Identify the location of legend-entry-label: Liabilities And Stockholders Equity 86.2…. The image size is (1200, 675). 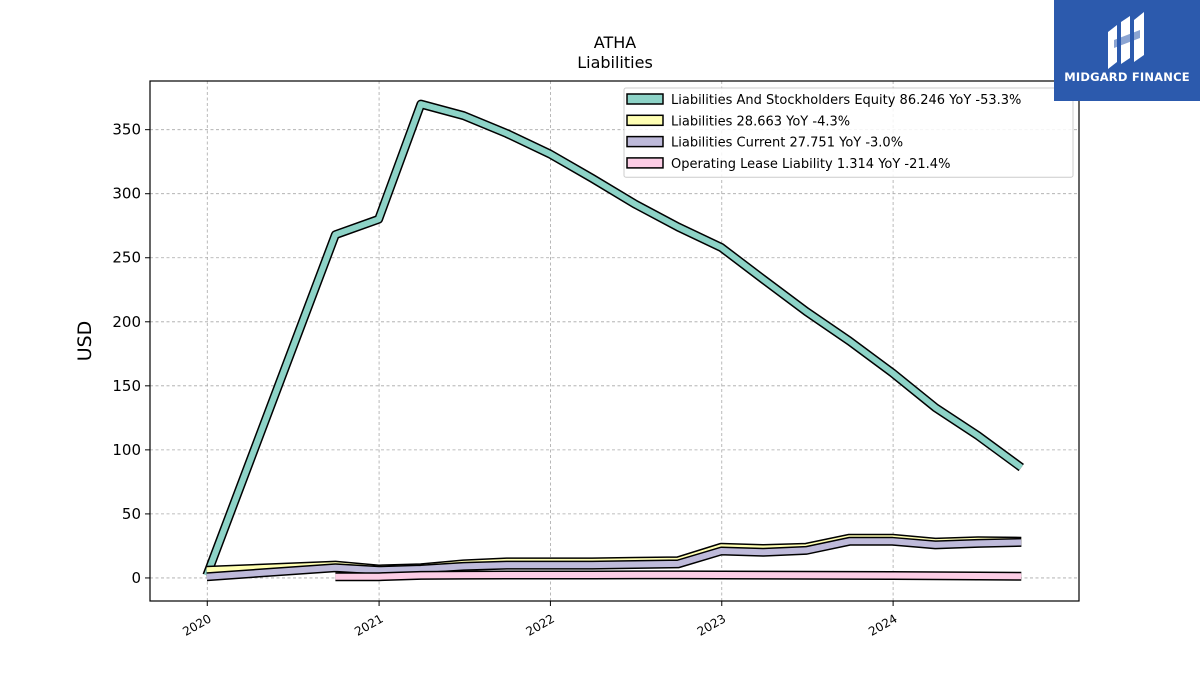
(846, 100).